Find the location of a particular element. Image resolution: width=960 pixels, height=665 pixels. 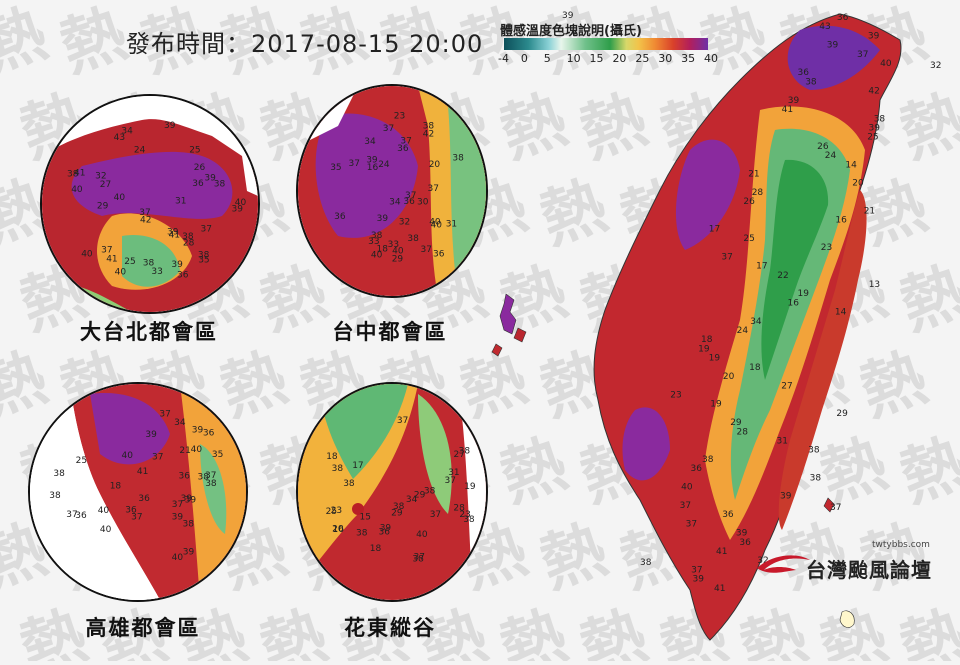

issue-time: 發布時間：2017-08-15 20:00 is located at coordinates (305, 44).